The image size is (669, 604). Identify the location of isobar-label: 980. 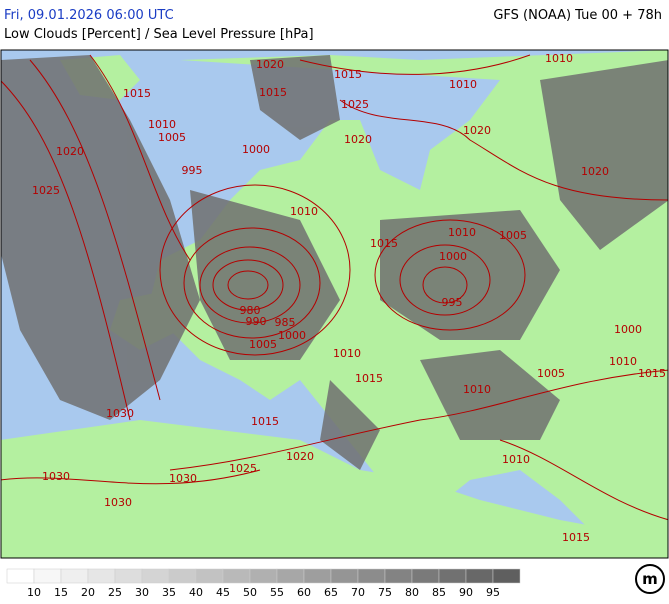
(250, 310).